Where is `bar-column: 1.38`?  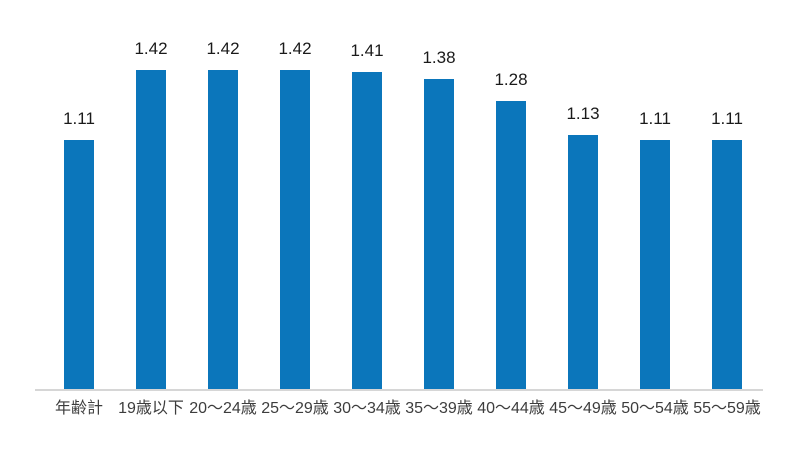 bar-column: 1.38 is located at coordinates (439, 195).